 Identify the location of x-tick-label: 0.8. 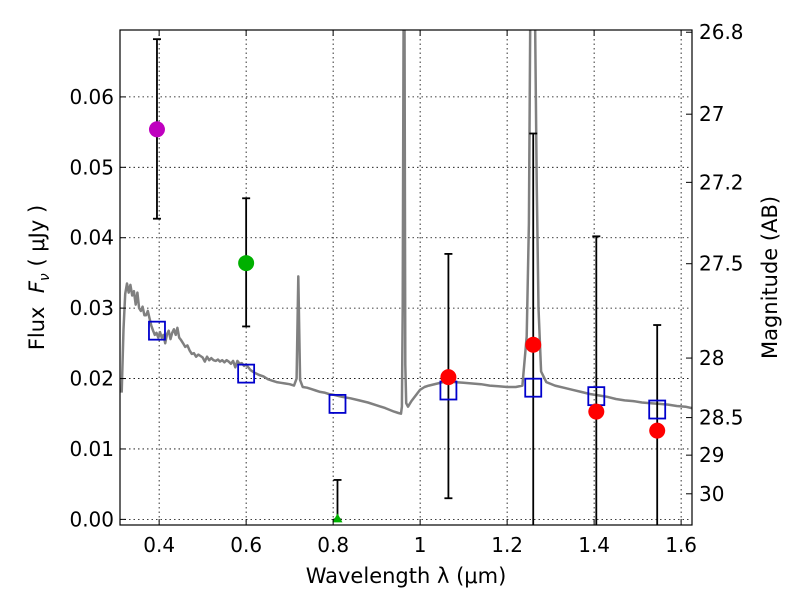
(333, 545).